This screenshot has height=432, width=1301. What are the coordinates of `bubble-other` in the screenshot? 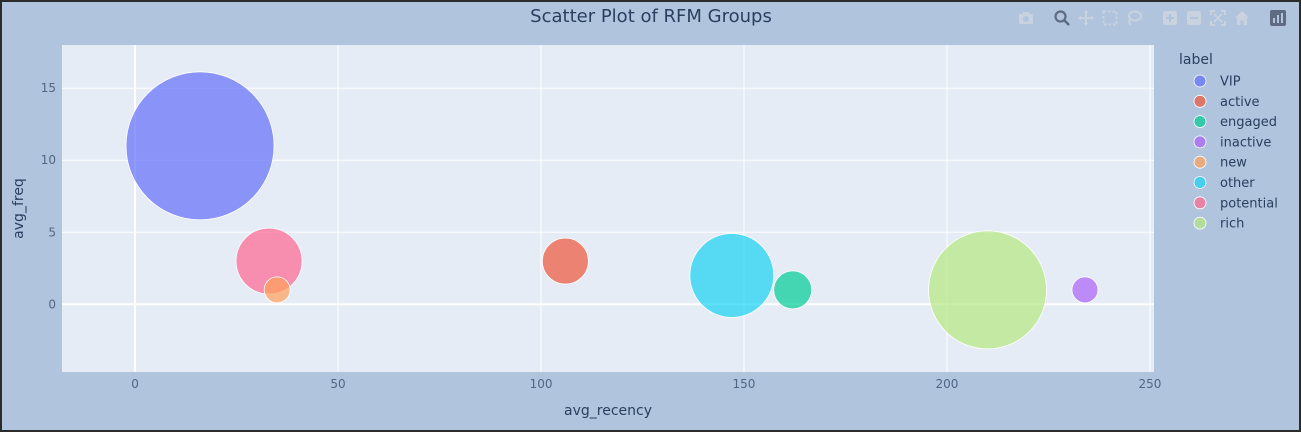 It's located at (732, 275).